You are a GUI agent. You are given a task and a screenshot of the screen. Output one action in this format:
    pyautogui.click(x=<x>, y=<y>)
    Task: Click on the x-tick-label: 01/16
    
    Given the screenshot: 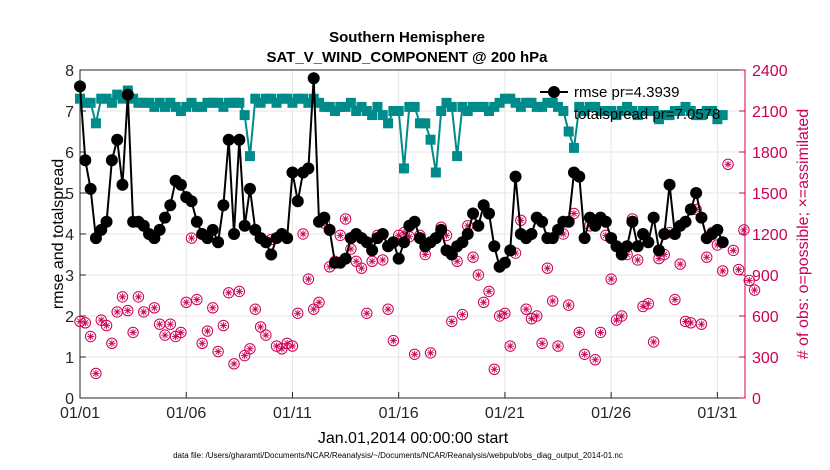 What is the action you would take?
    pyautogui.click(x=399, y=413)
    